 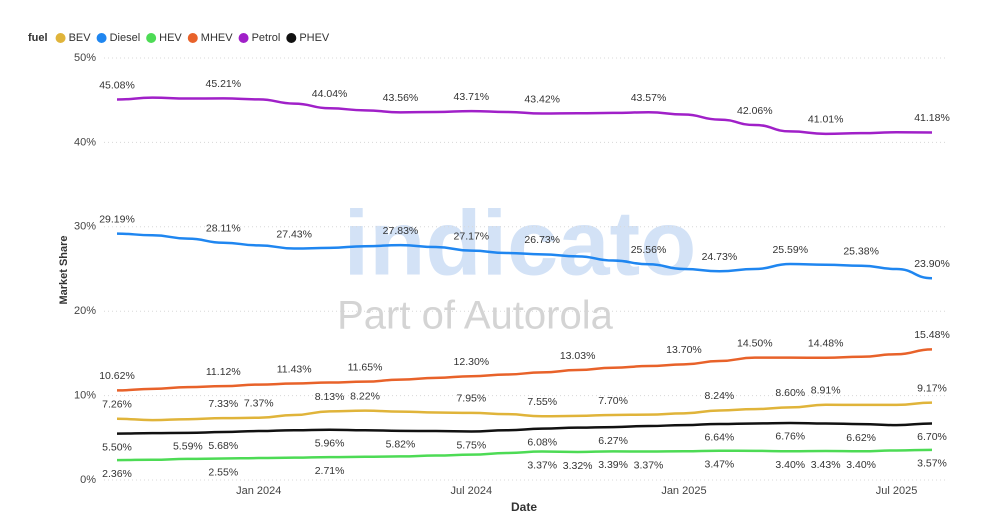 I want to click on legend-label: BEV, so click(x=80, y=38).